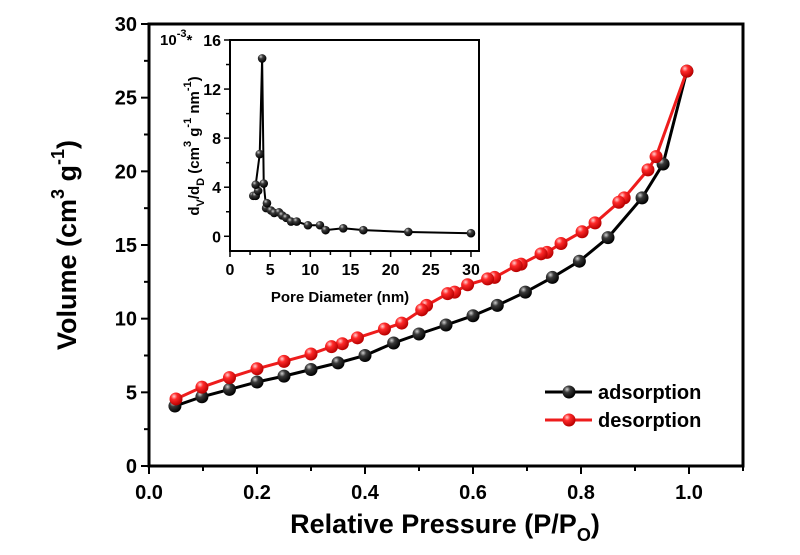 The height and width of the screenshot is (555, 800). I want to click on inset-y-tick-label: 4, so click(216, 188).